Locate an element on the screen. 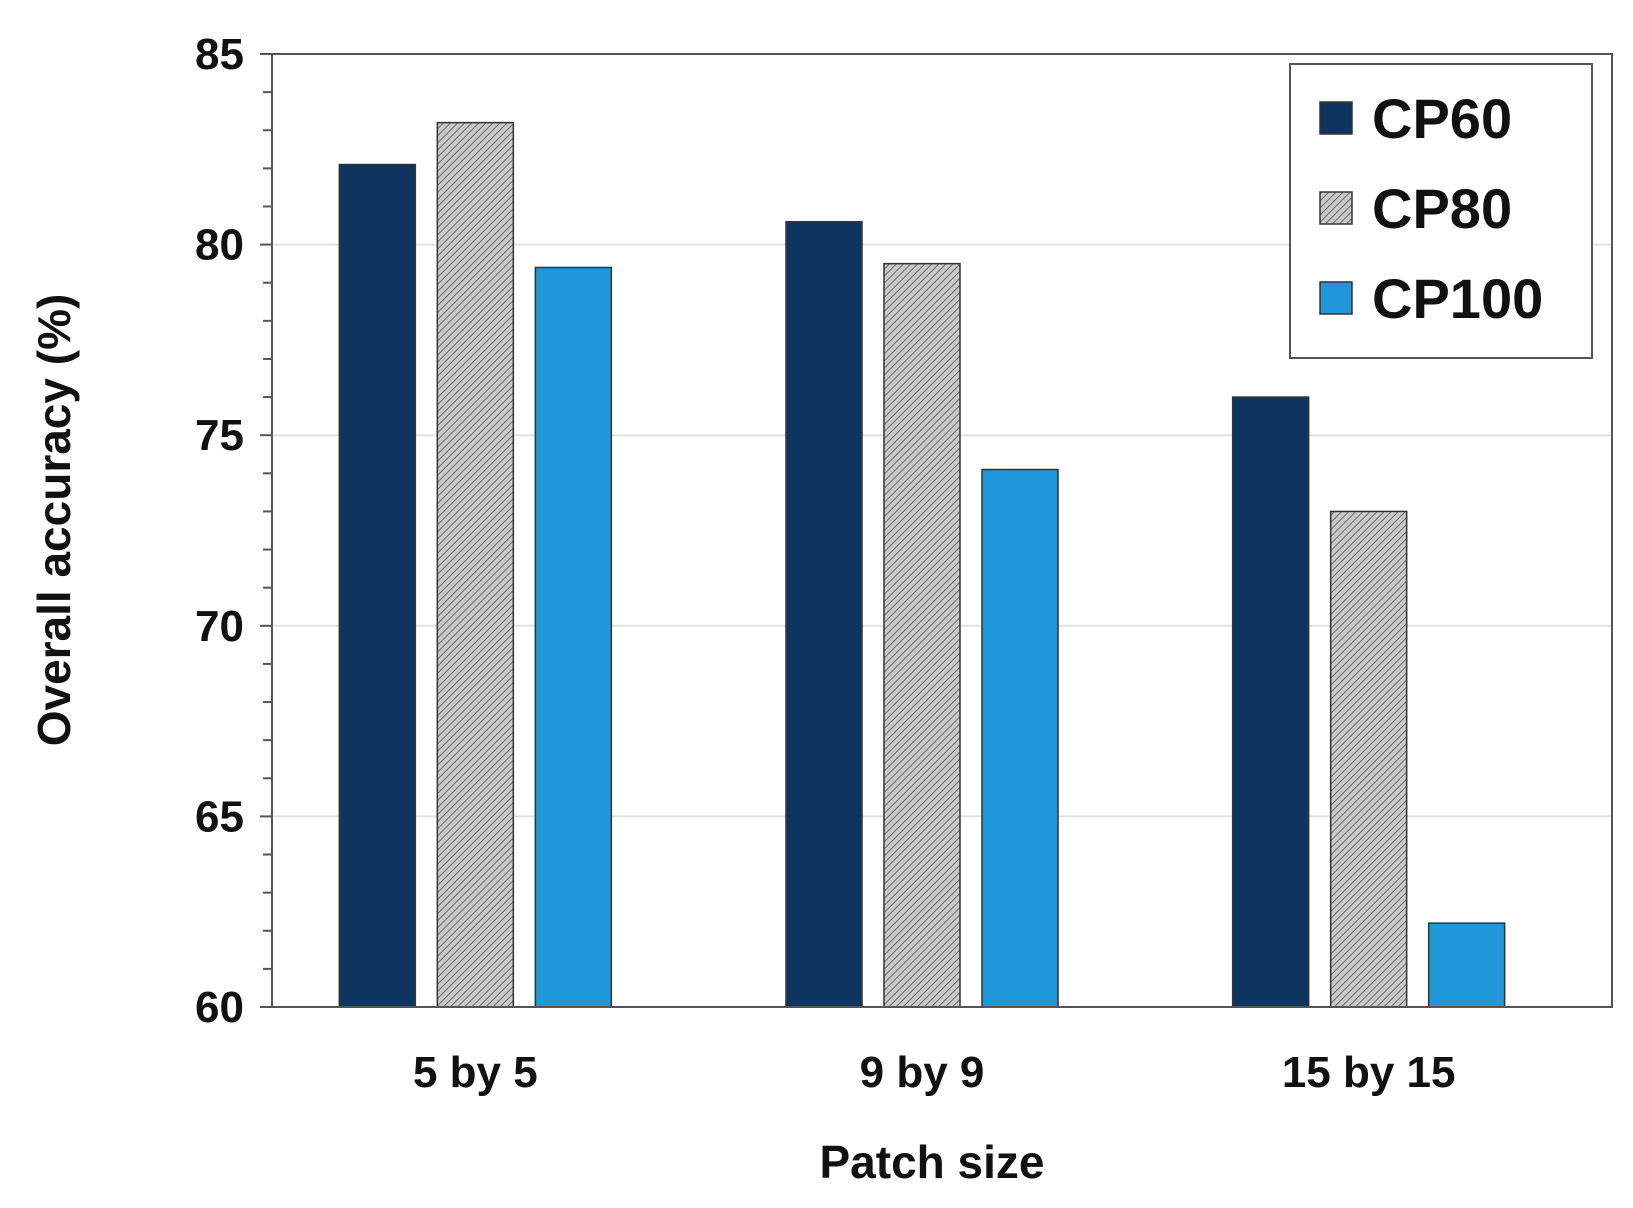 The width and height of the screenshot is (1633, 1208). legend-label-cp80: CP80 is located at coordinates (1442, 208).